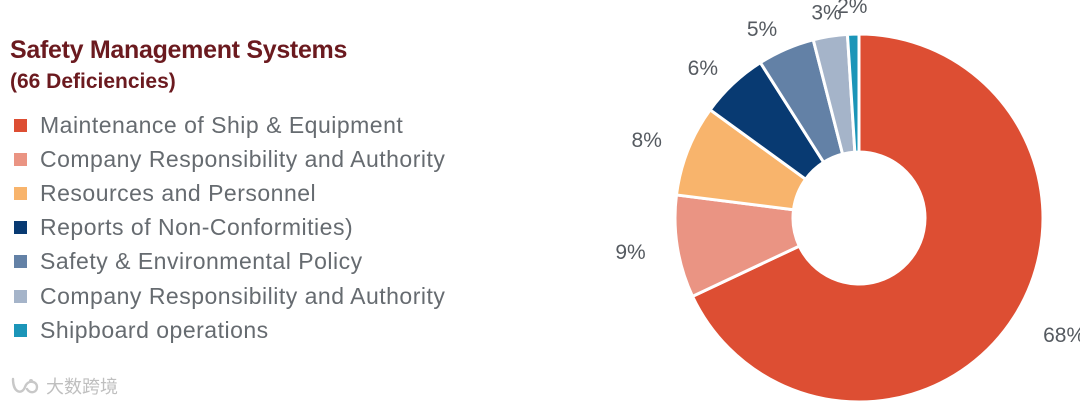  Describe the element at coordinates (630, 252) in the screenshot. I see `slice-label-1: 9%` at that location.